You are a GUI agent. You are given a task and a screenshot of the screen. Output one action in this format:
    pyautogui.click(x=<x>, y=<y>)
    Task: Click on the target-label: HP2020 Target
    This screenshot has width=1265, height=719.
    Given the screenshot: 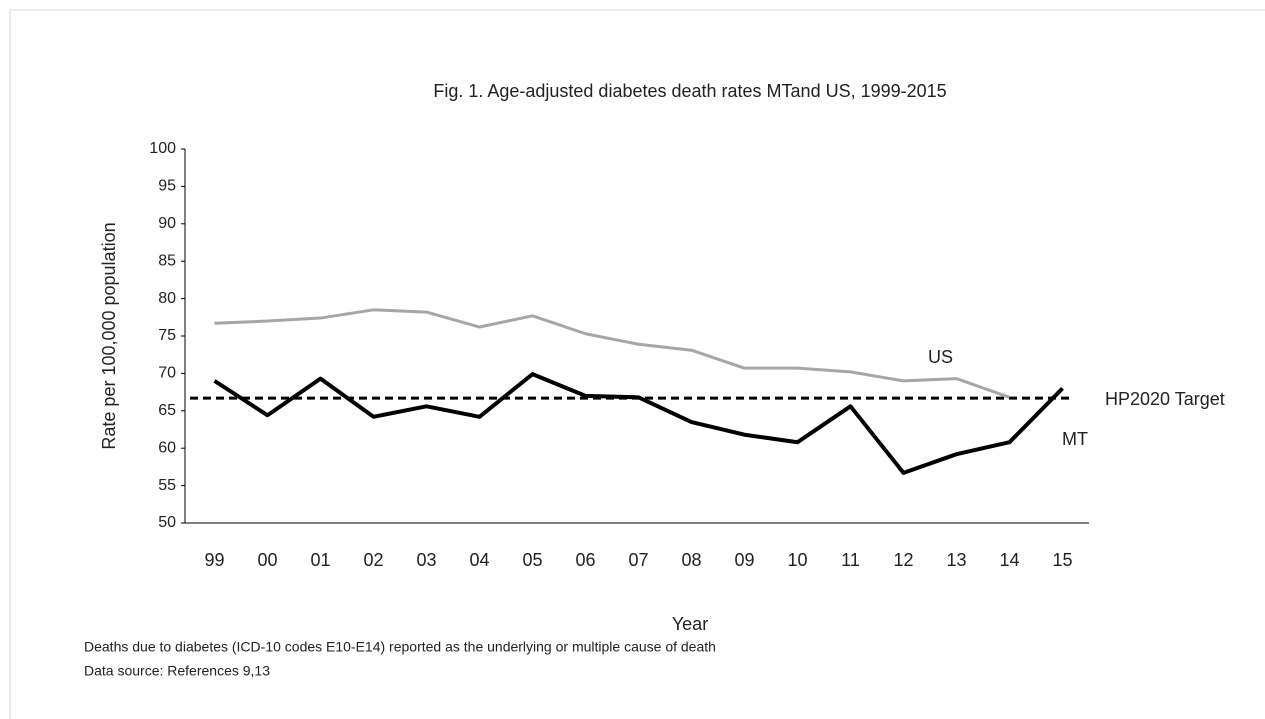 What is the action you would take?
    pyautogui.click(x=1165, y=399)
    